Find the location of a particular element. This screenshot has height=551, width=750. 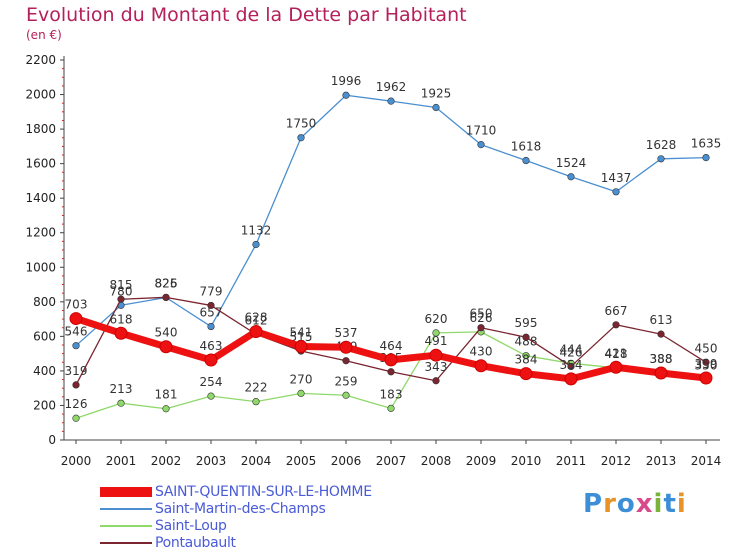

data-label-saint-loup: 183 is located at coordinates (391, 394).